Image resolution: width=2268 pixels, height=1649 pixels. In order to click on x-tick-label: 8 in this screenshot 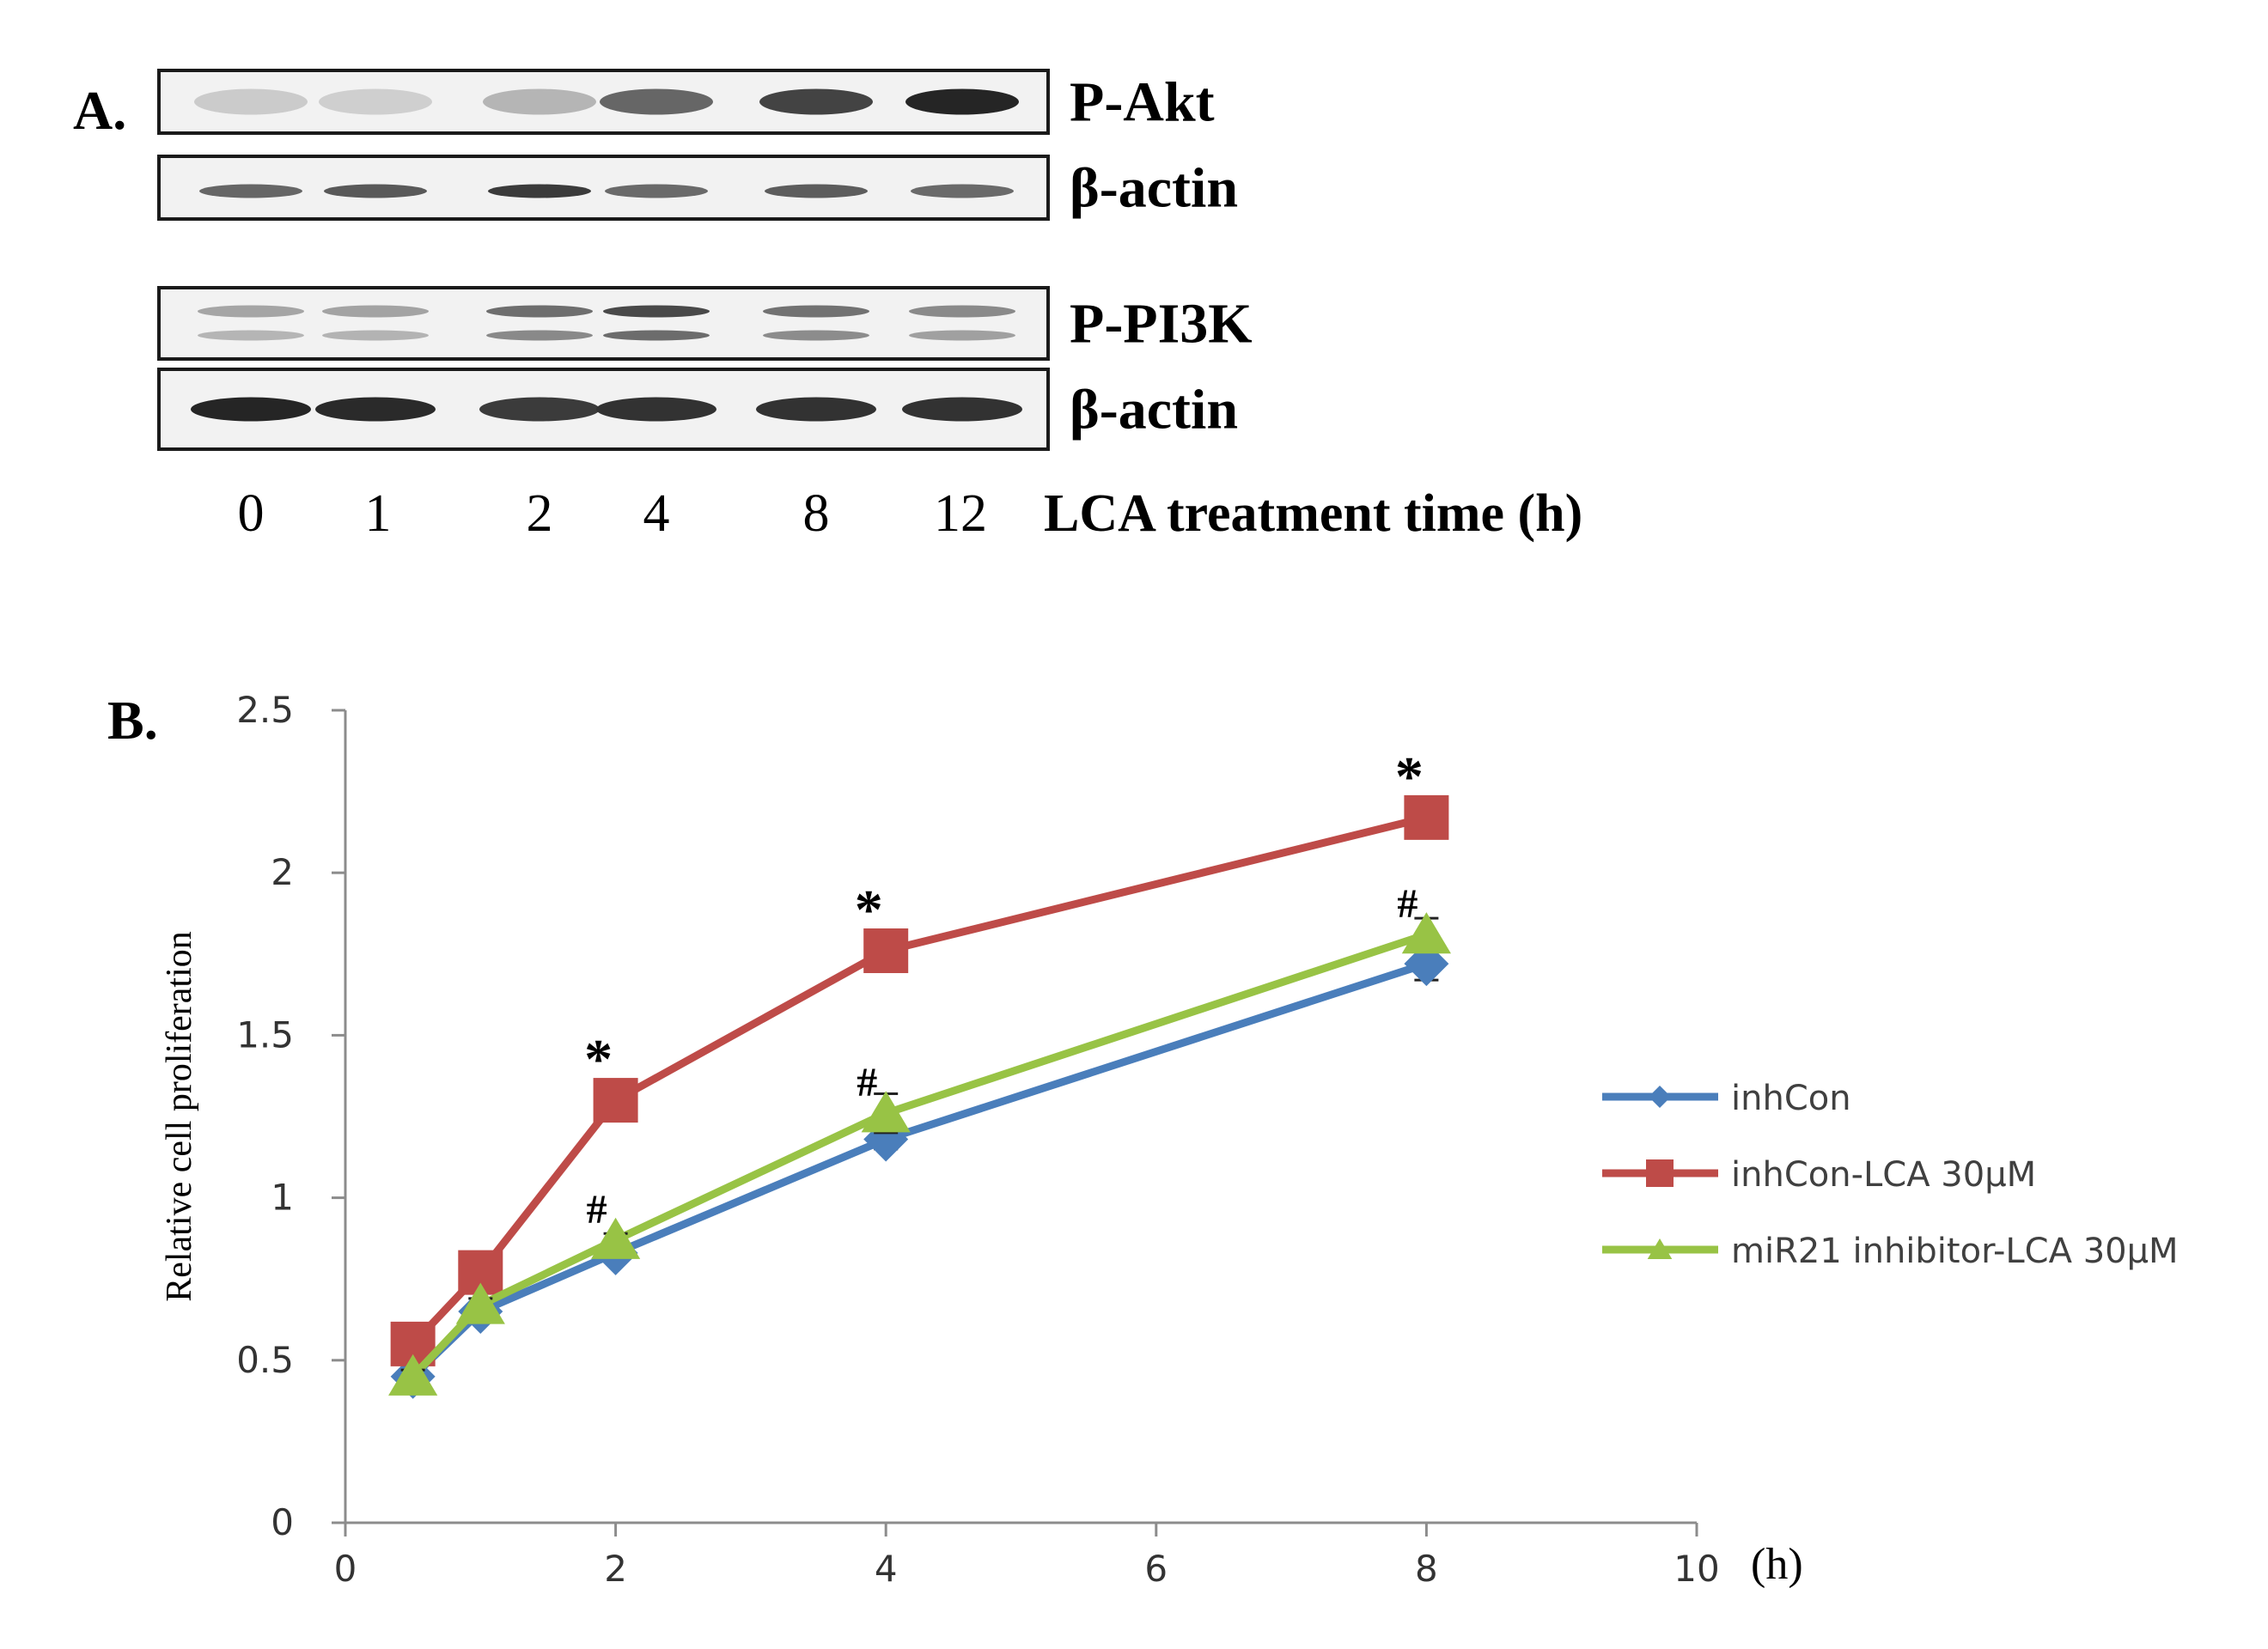, I will do `click(1426, 1569)`.